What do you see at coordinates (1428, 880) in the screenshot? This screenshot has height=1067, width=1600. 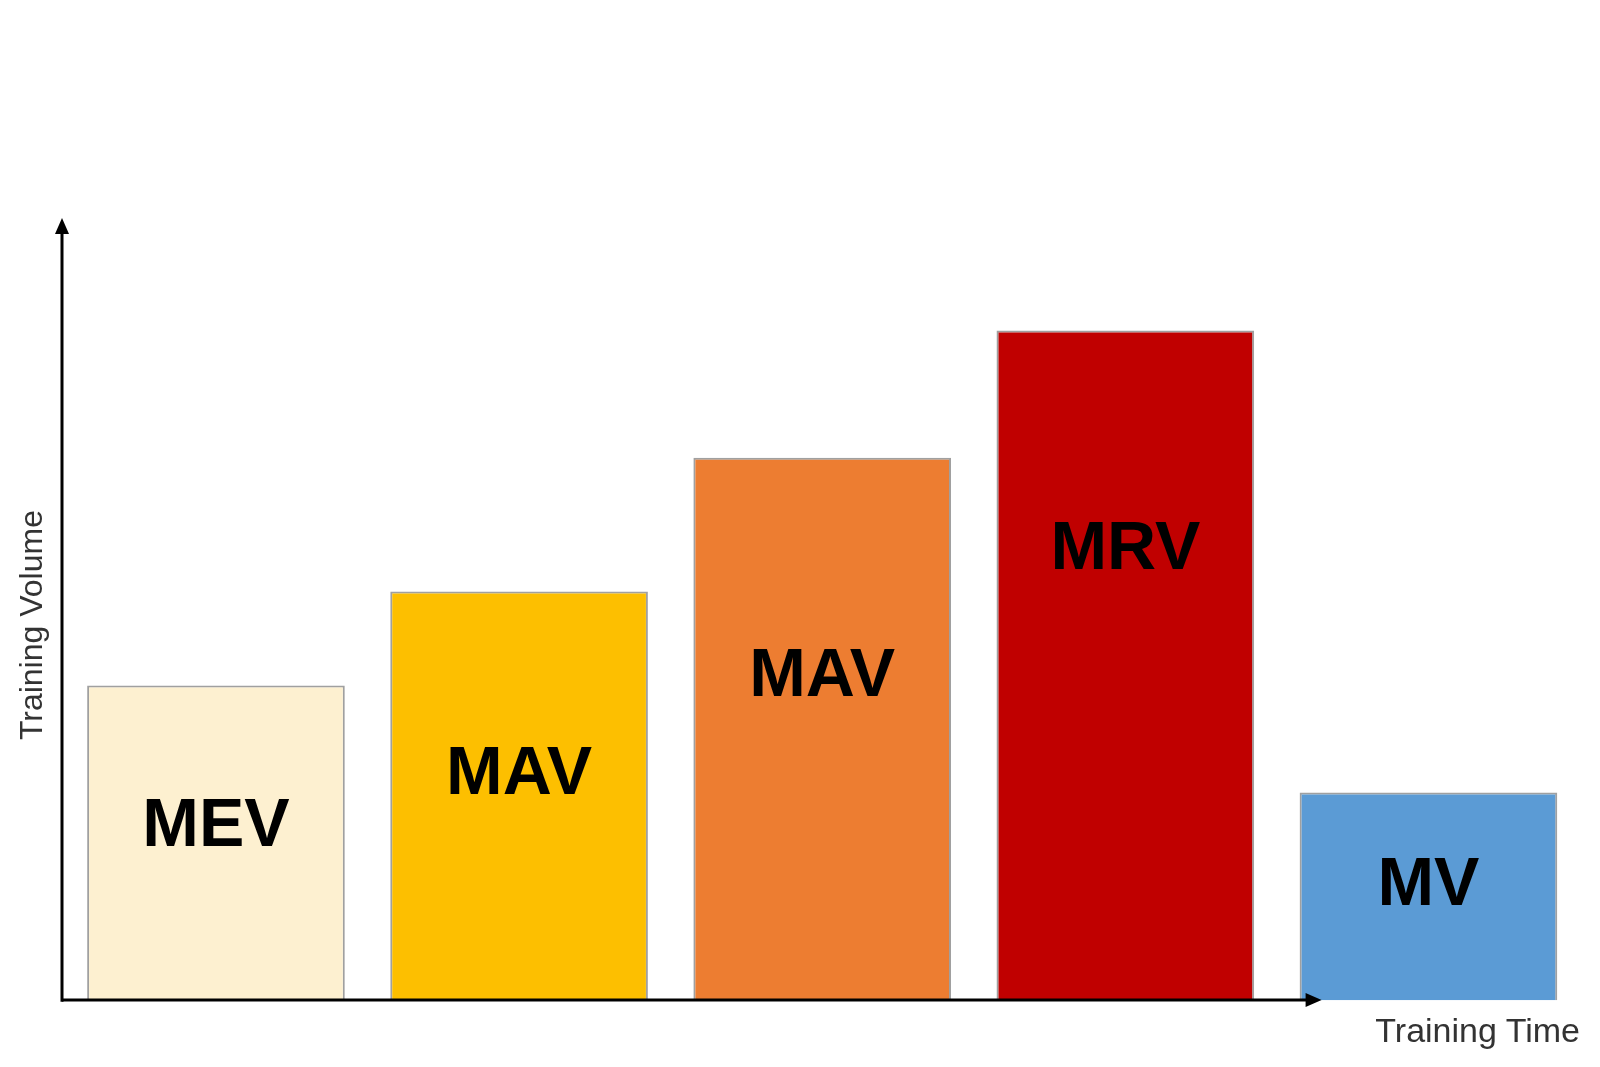 I see `x-tick-label: MV` at bounding box center [1428, 880].